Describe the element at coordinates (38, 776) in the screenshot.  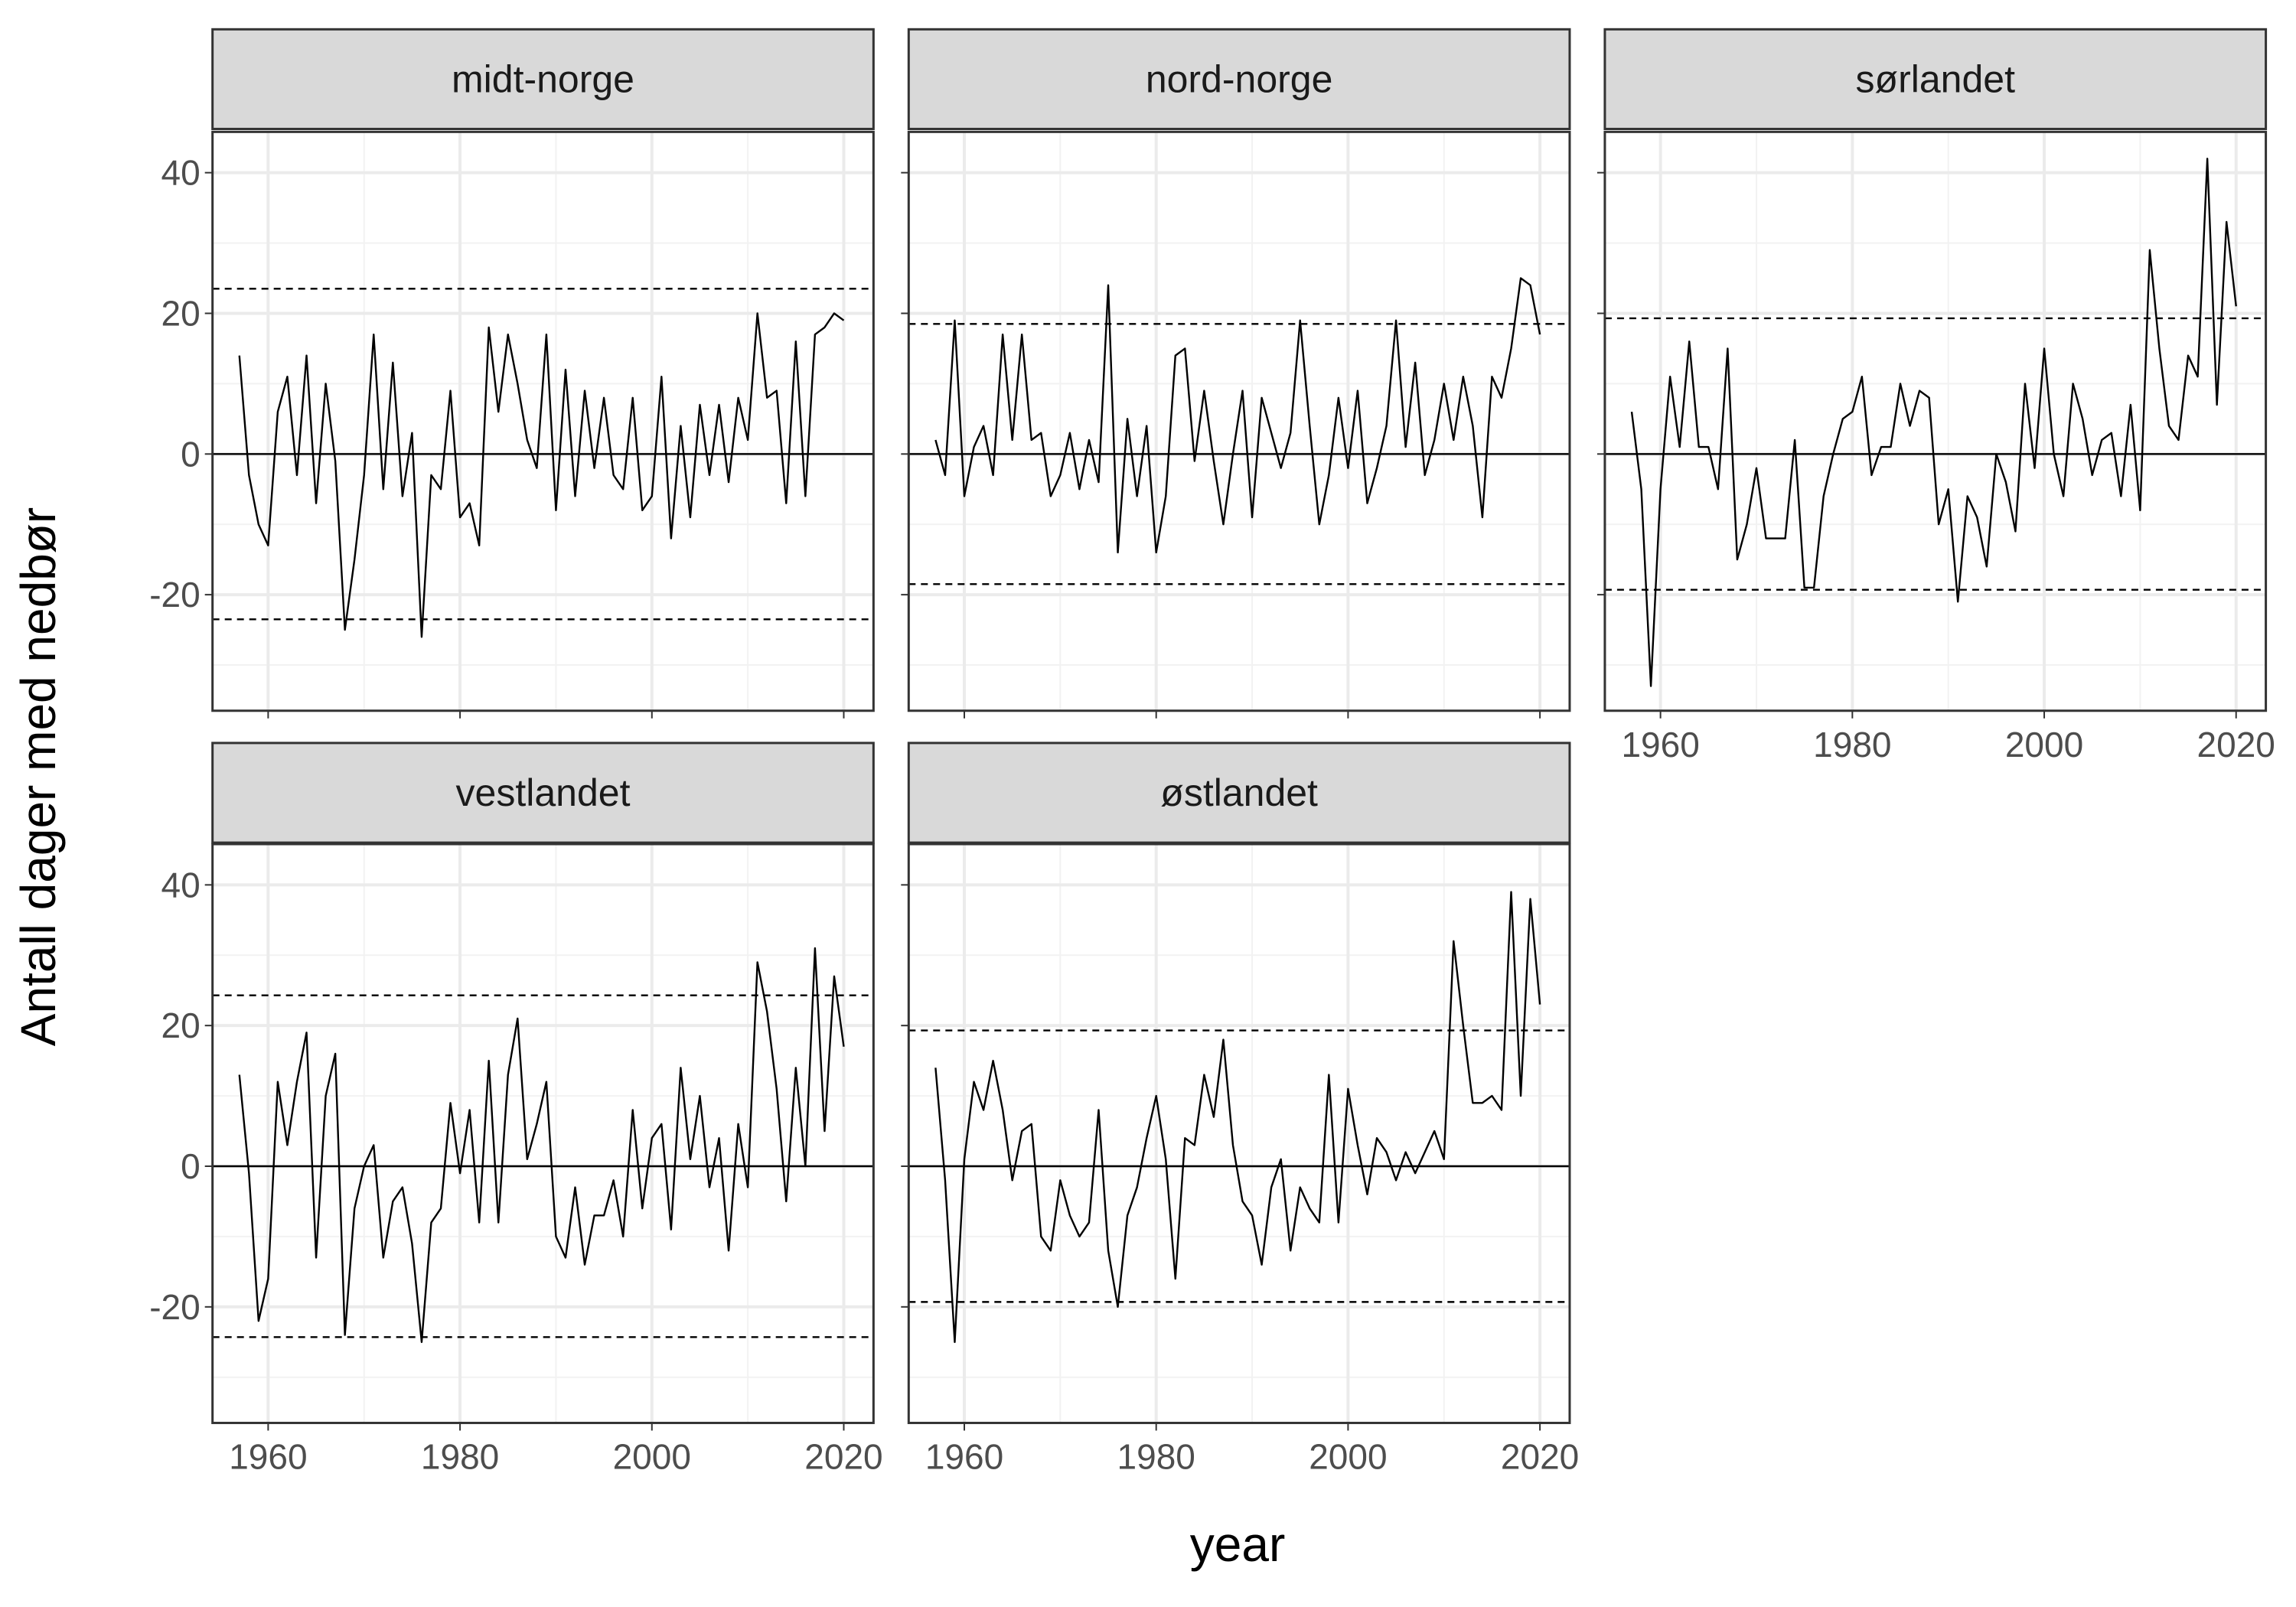
I see `y-axis-title: Antall dager med nedbør` at that location.